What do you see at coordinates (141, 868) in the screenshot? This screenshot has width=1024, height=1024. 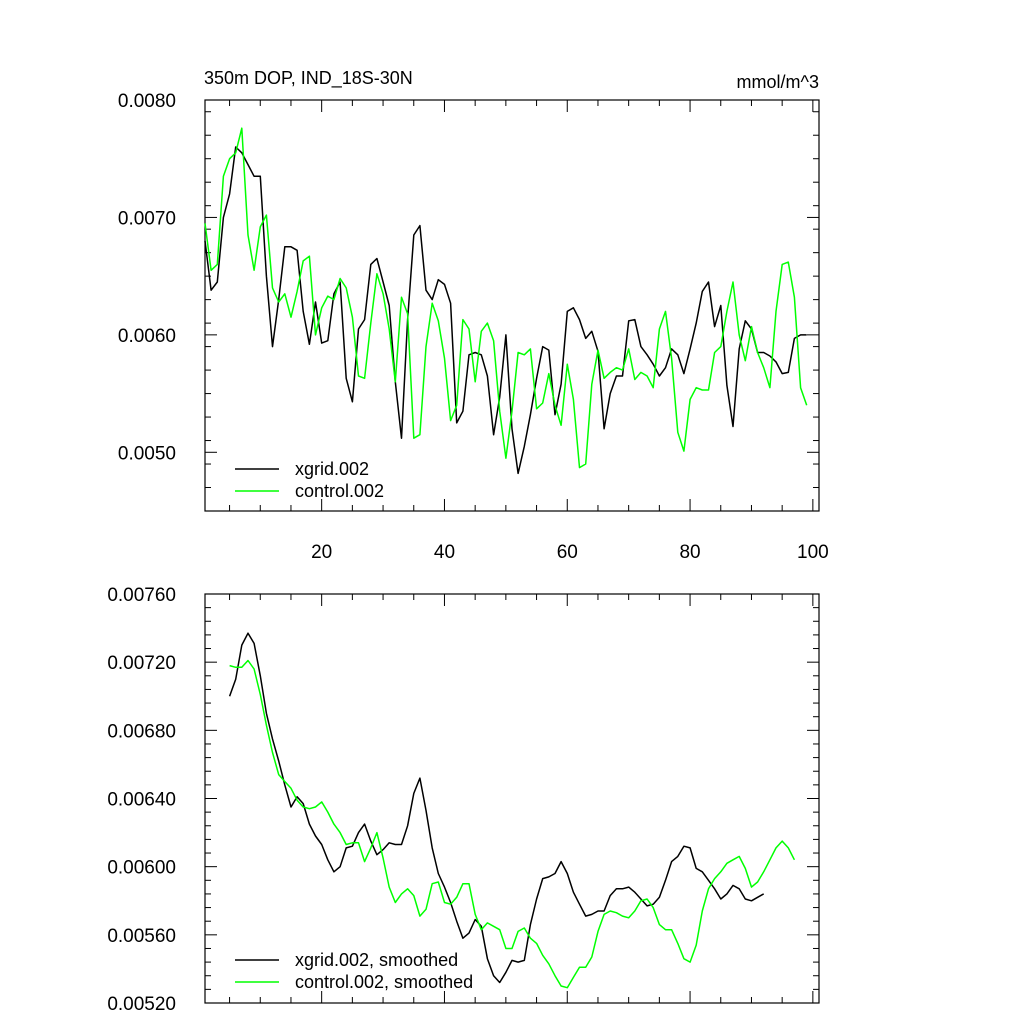 I see `y-tick-label: 0.00600` at bounding box center [141, 868].